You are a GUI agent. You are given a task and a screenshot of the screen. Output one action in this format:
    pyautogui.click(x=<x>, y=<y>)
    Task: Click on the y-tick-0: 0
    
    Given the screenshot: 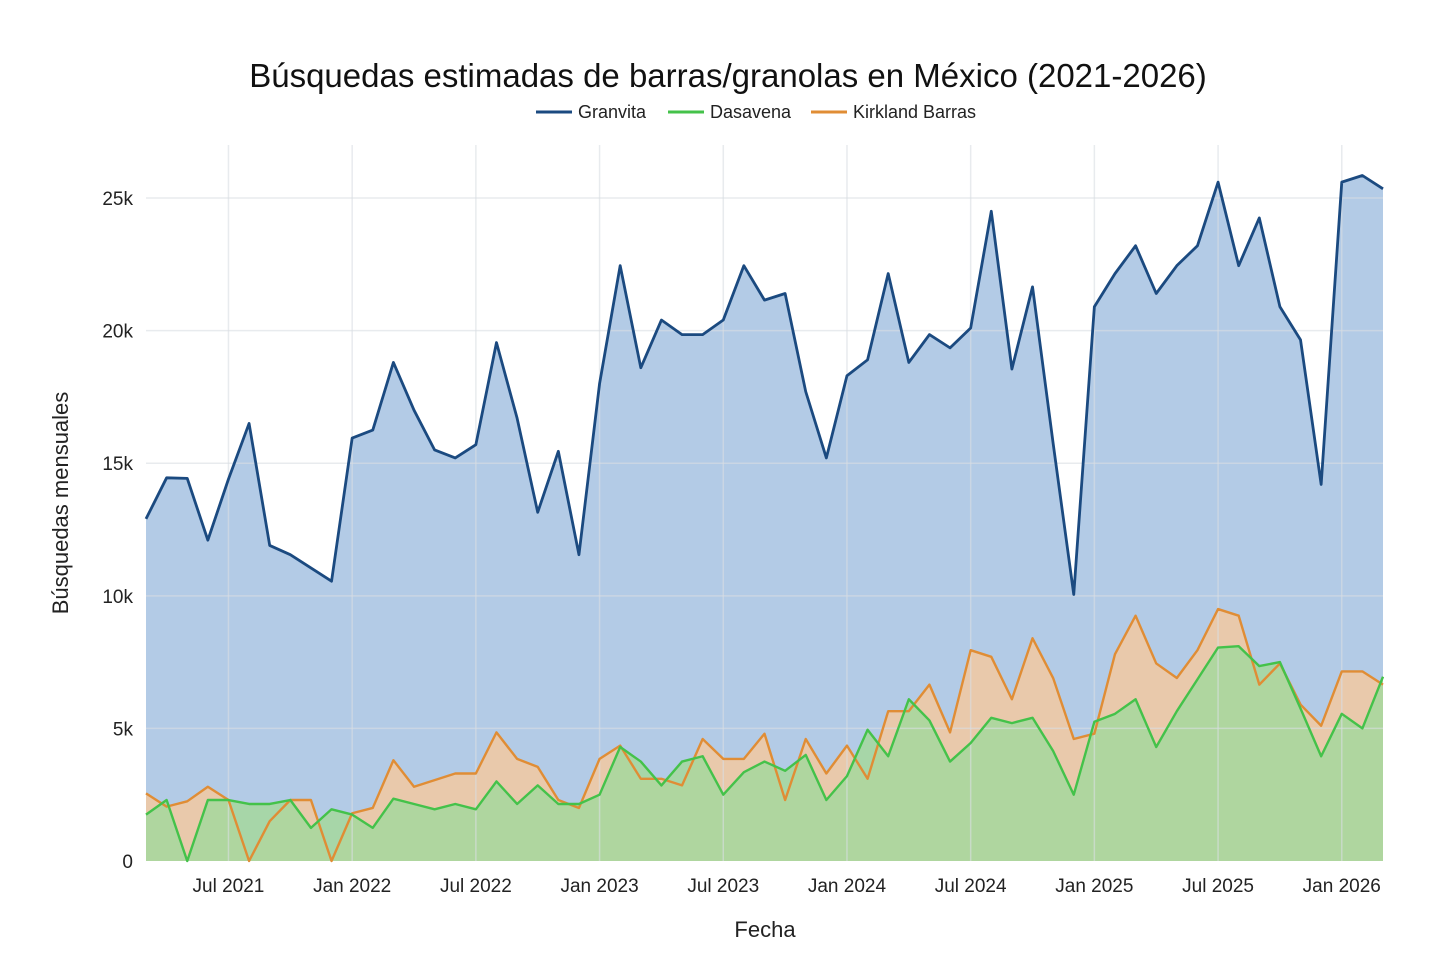 What is the action you would take?
    pyautogui.click(x=127, y=862)
    